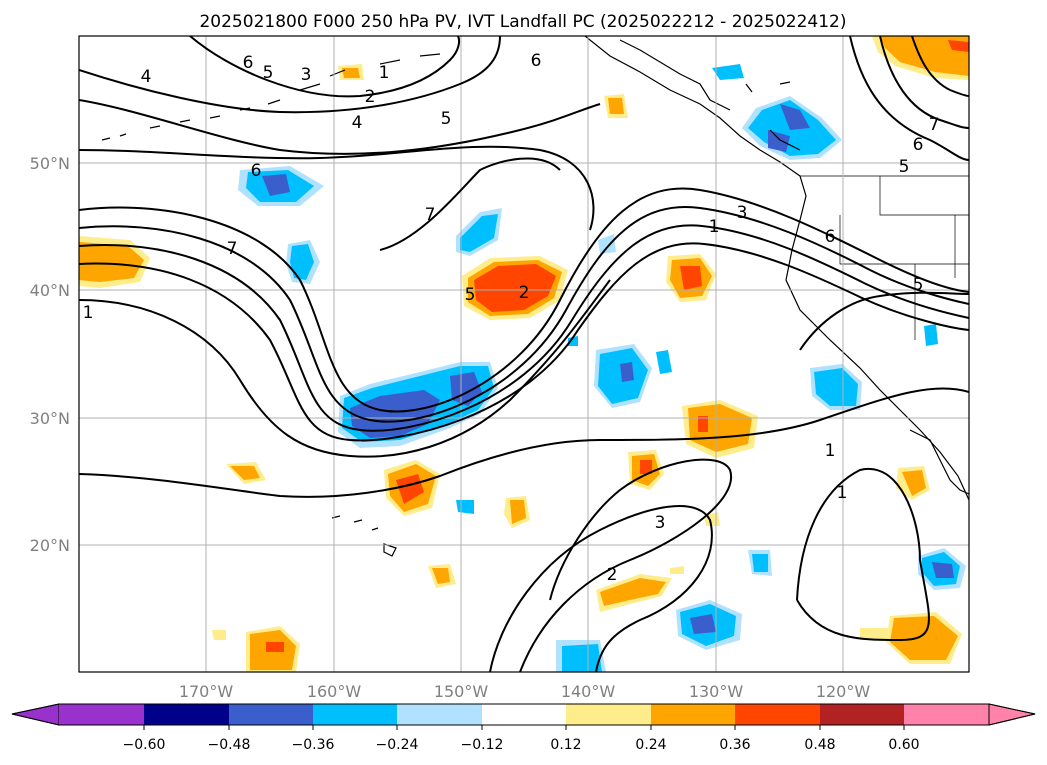  I want to click on latitude-labels: 50°N 40°N 30°N 20°N, so click(50, 354).